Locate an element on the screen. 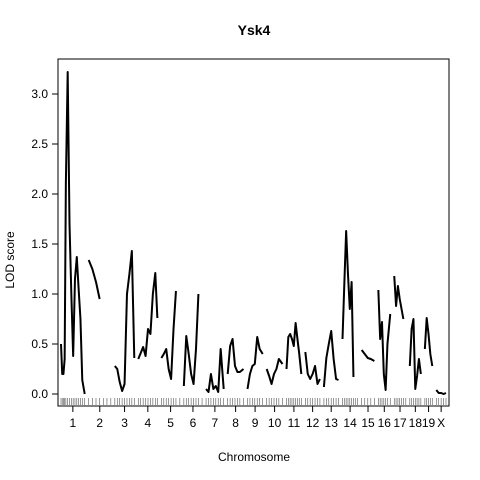  y-axis: 0.0 0.5 1.0 1.5 2.0 2.5 3.0 is located at coordinates (44, 244).